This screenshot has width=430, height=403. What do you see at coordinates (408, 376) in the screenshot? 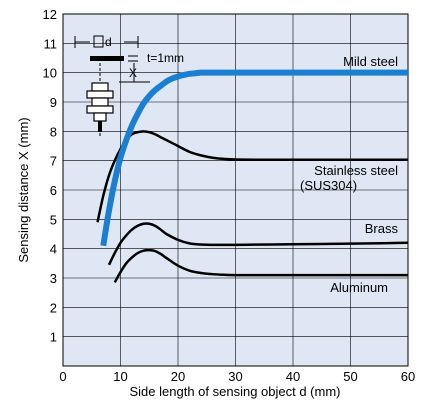
I see `x-tick-label: 60` at bounding box center [408, 376].